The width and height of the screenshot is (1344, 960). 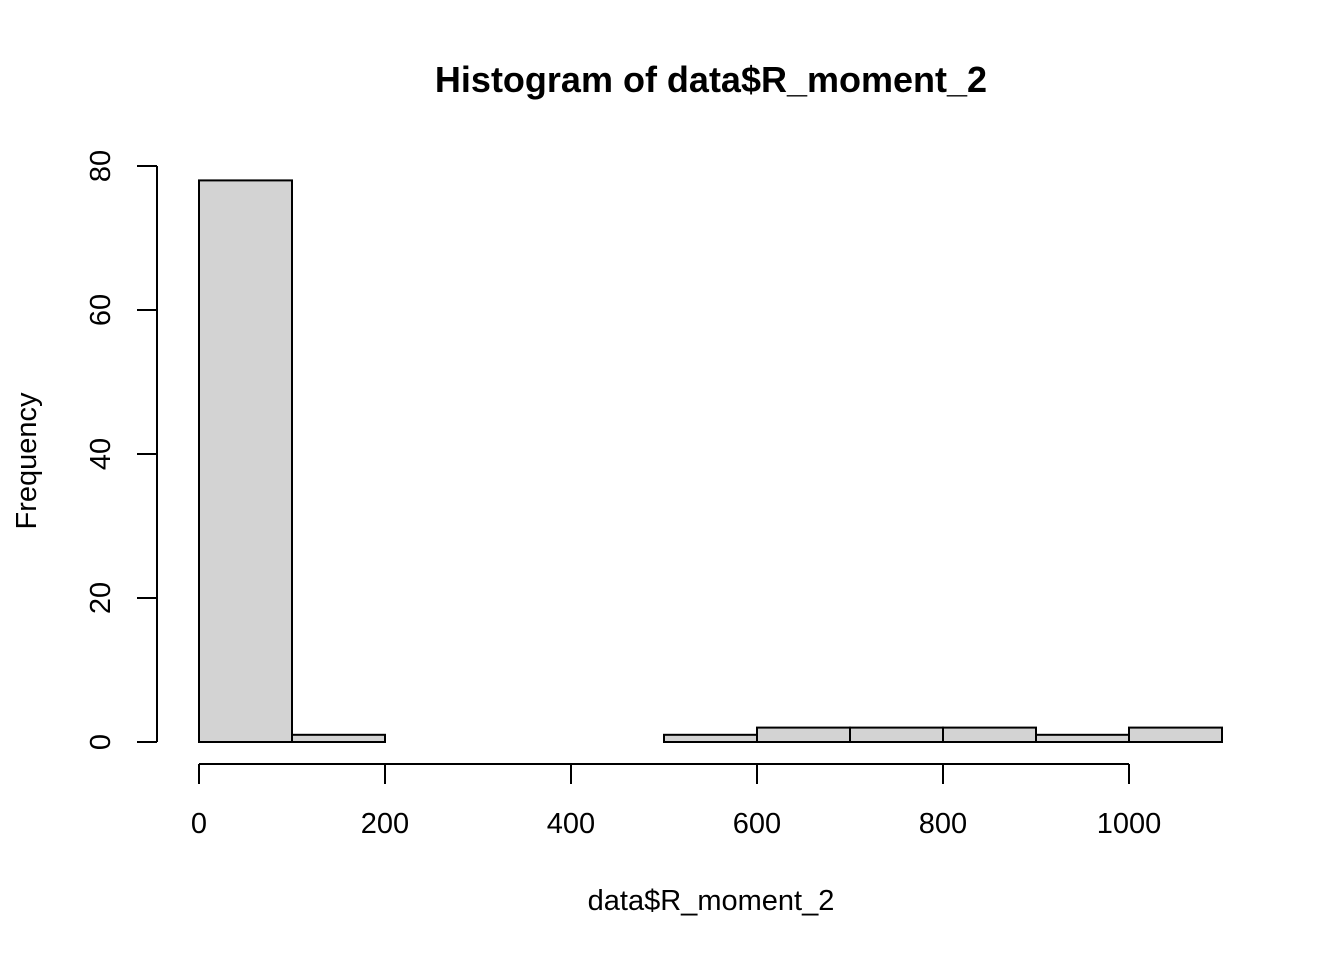 I want to click on y-tick-label: 20, so click(x=101, y=598).